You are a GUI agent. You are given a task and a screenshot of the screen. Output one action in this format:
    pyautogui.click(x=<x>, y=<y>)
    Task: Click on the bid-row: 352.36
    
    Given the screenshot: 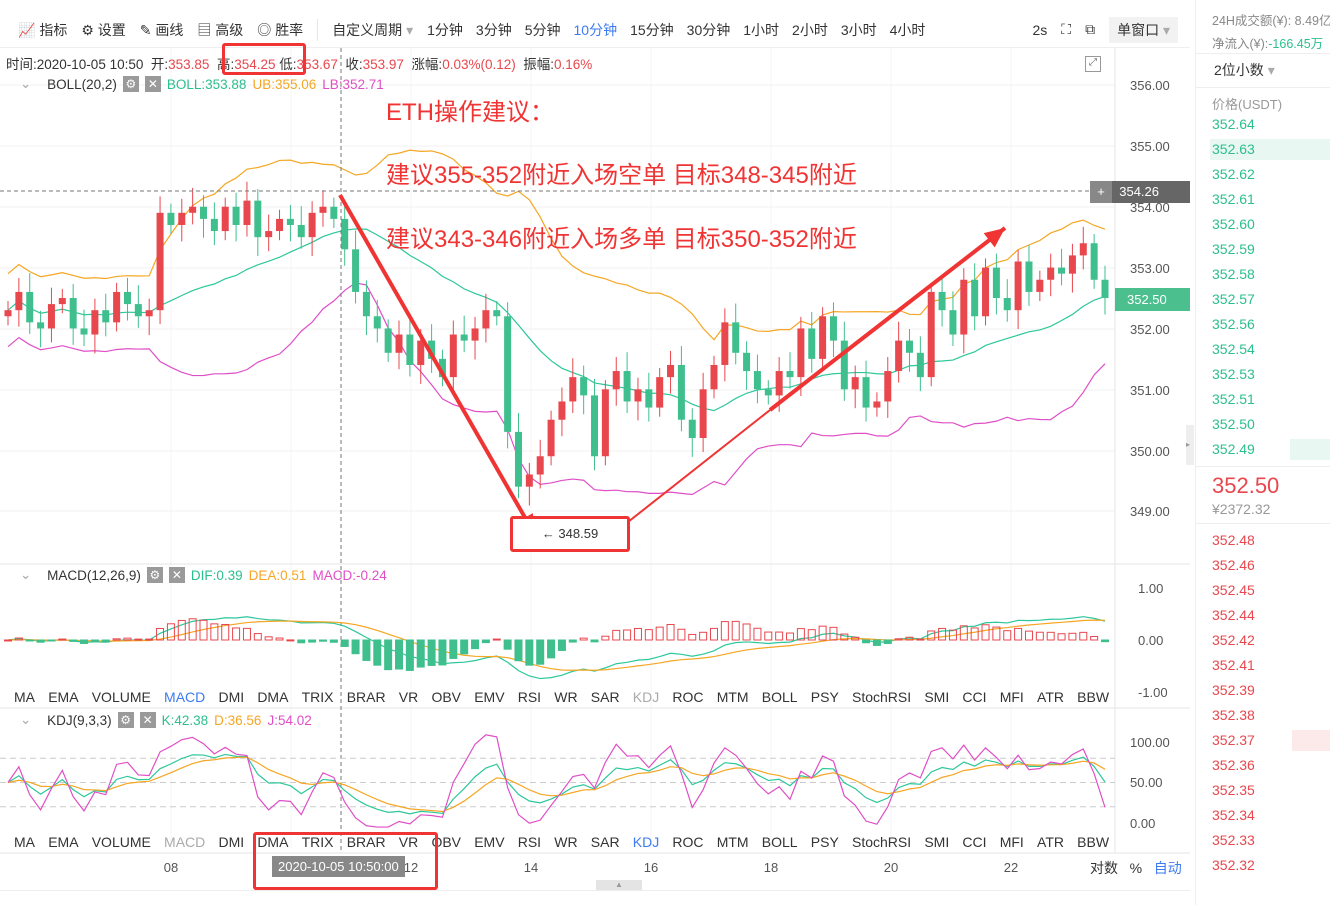 What is the action you would take?
    pyautogui.click(x=1263, y=765)
    